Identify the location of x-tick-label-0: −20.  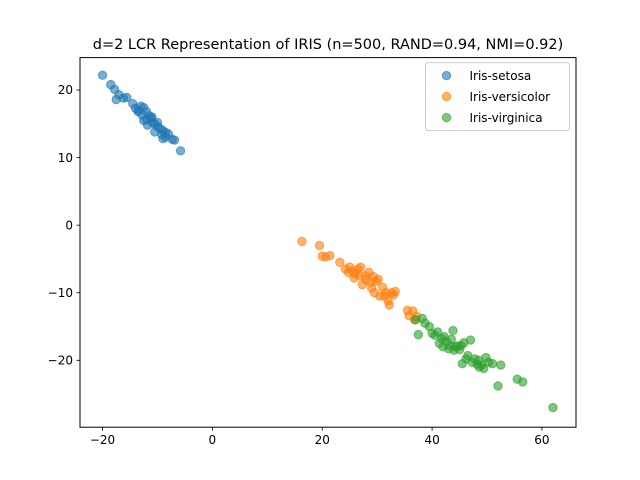
(102, 440).